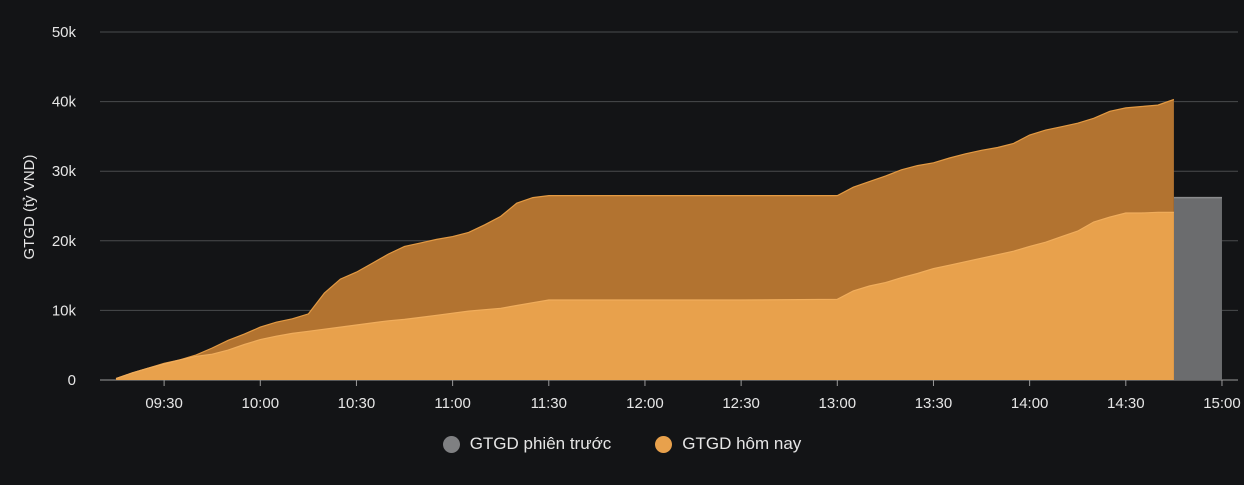 The image size is (1244, 485). Describe the element at coordinates (549, 403) in the screenshot. I see `x-tick-label: 11:30` at that location.